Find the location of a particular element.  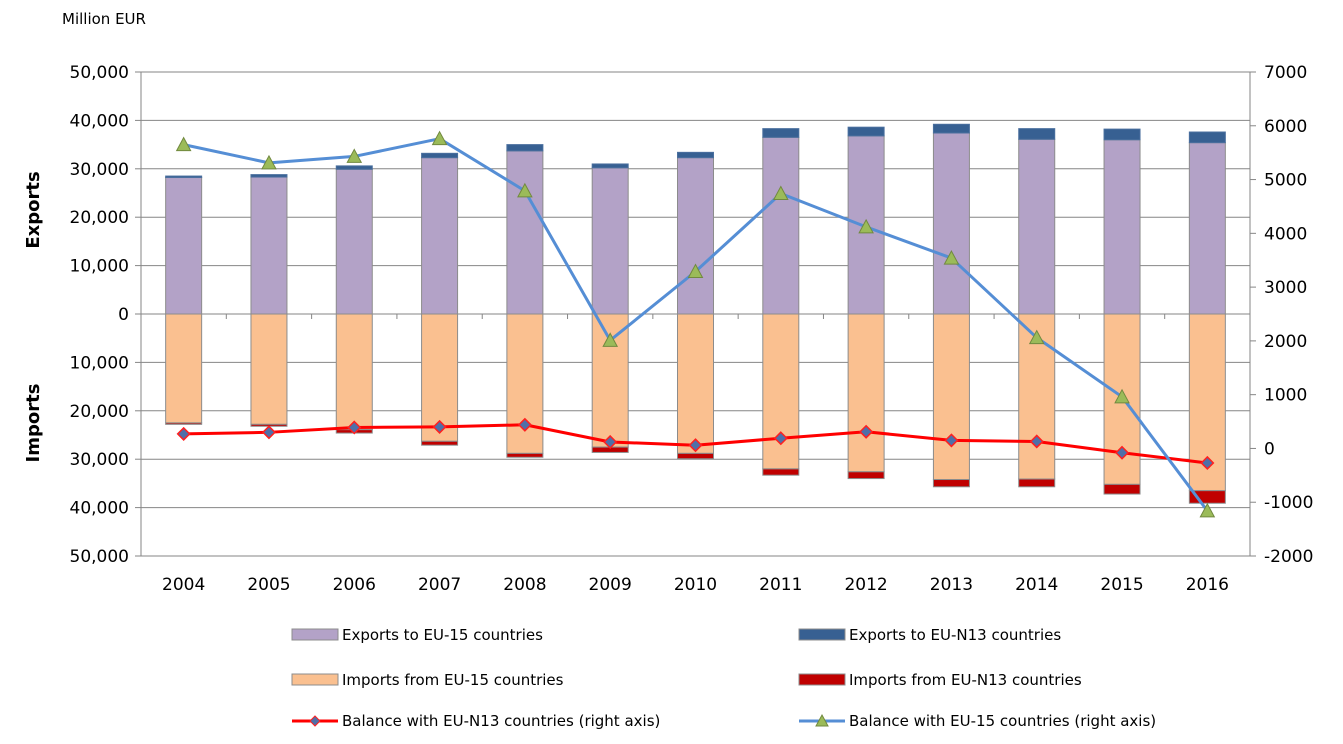

right-axis-tick-label: -1000 is located at coordinates (1288, 503).